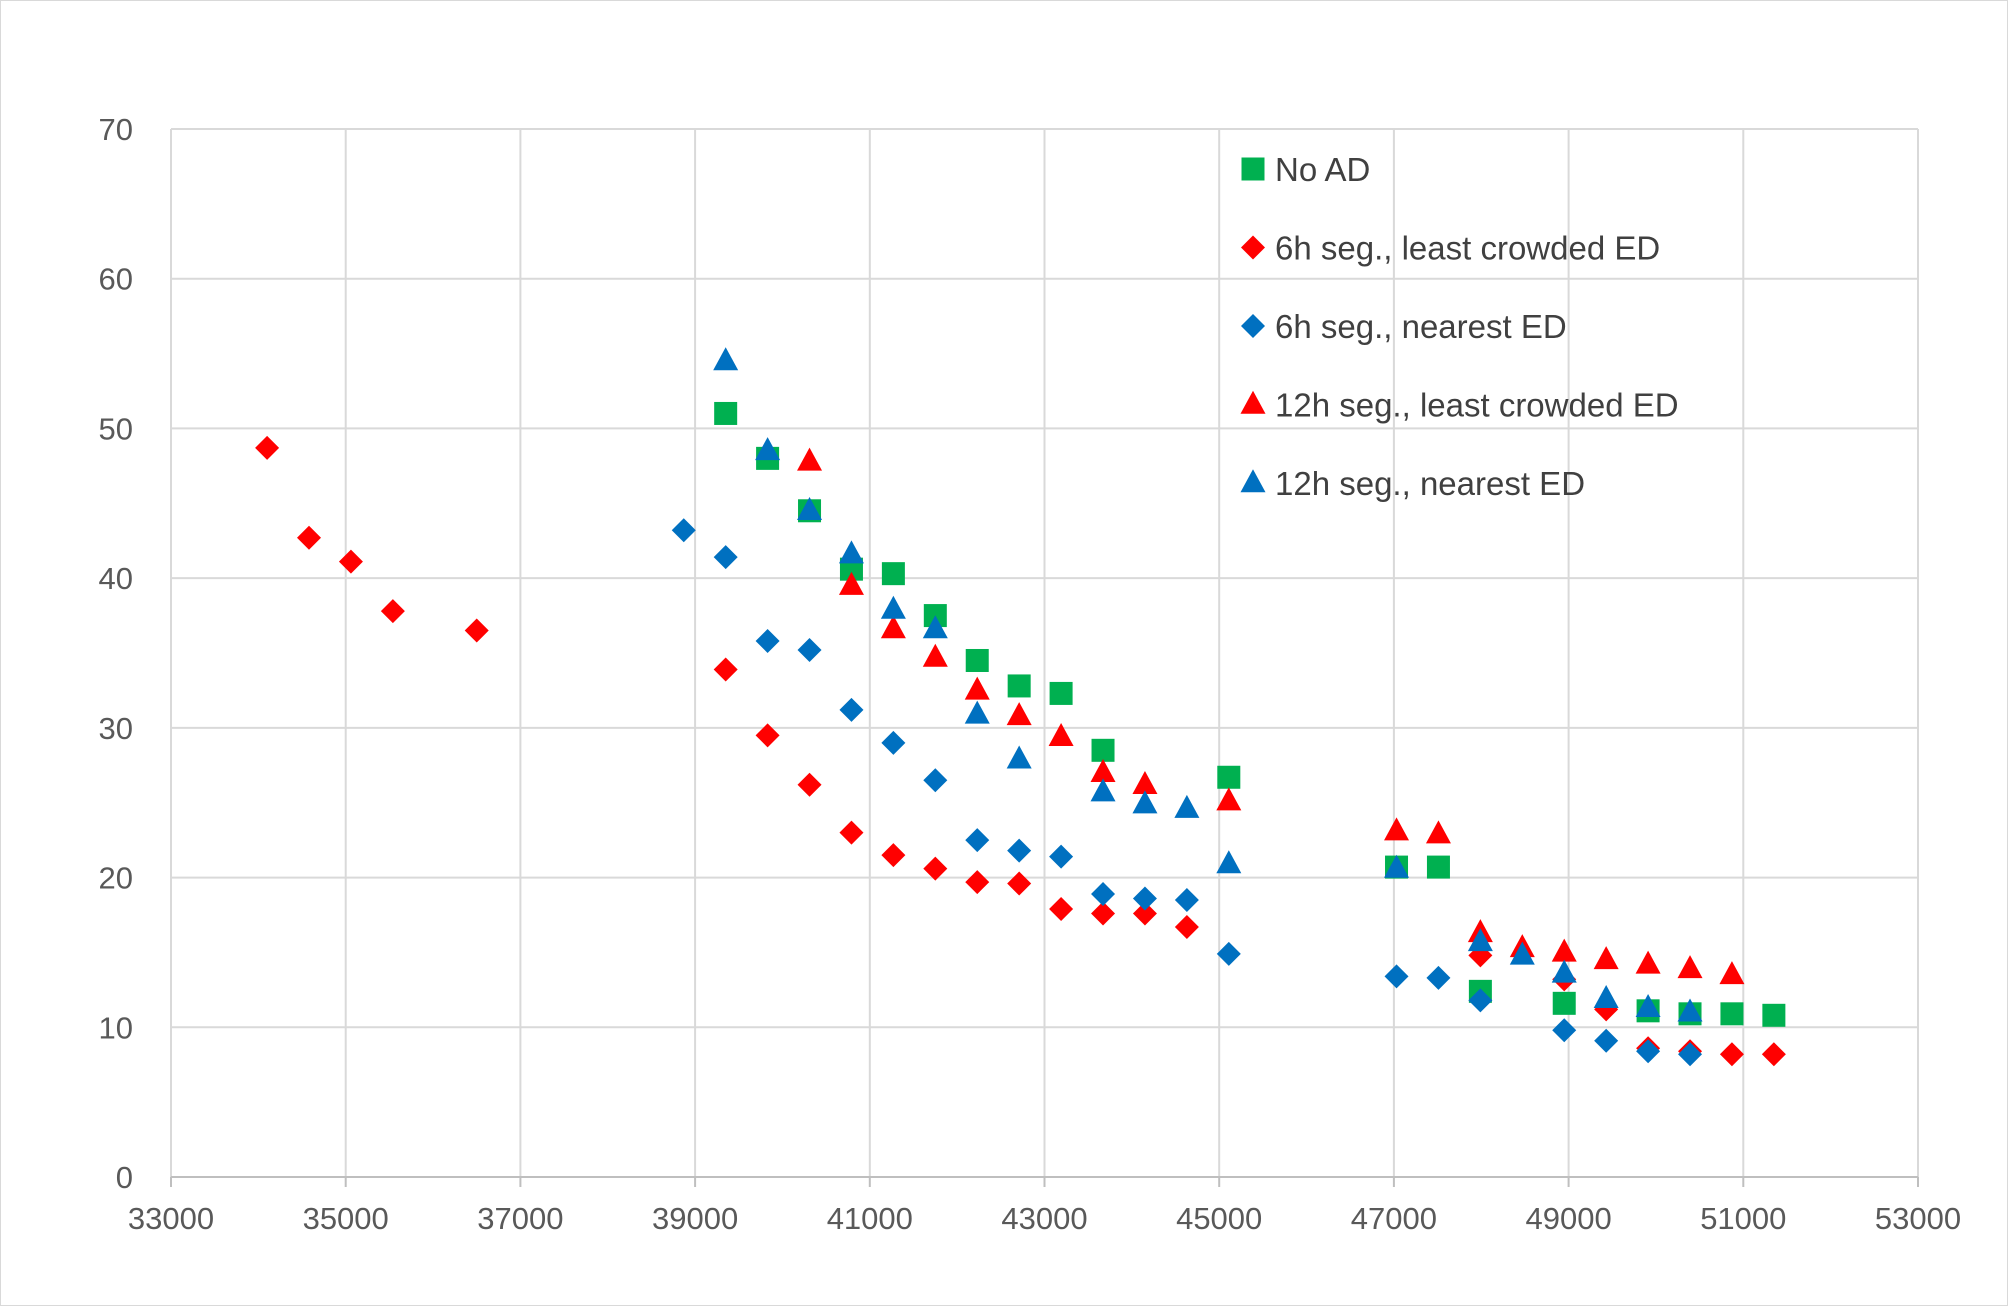 This screenshot has width=2008, height=1307. What do you see at coordinates (116, 129) in the screenshot?
I see `y-tick-label: 70` at bounding box center [116, 129].